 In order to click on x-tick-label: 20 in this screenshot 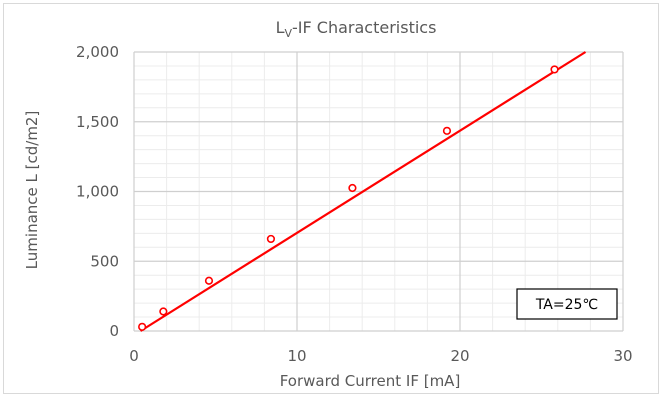, I will do `click(459, 356)`.